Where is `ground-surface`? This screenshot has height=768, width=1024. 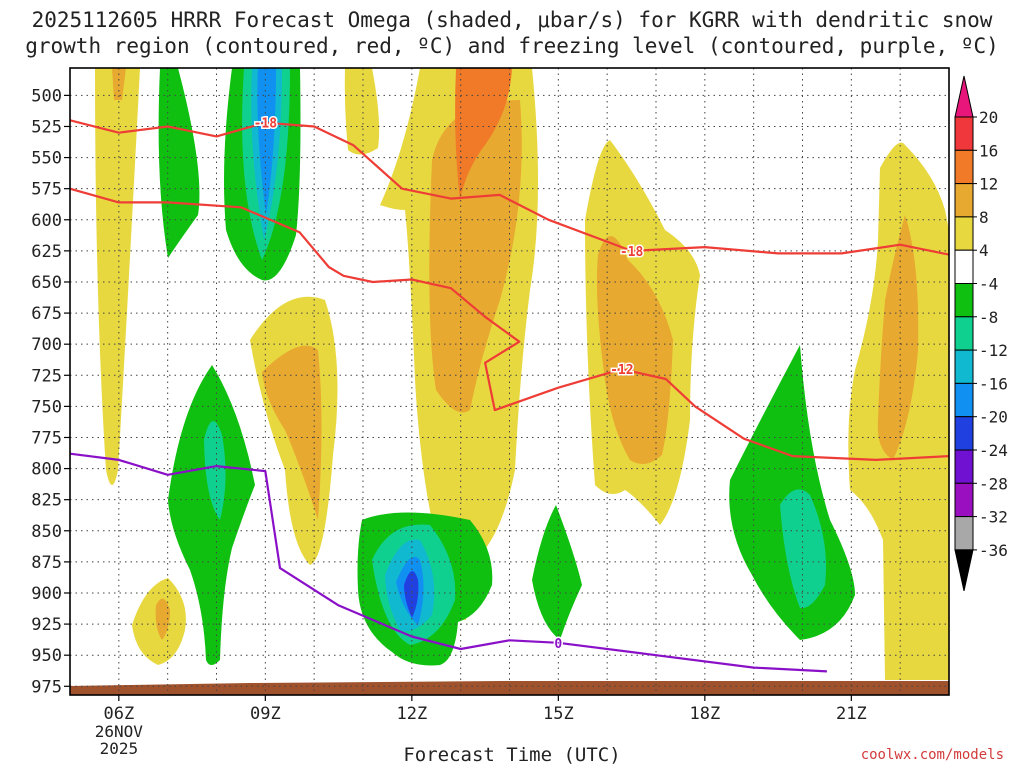 ground-surface is located at coordinates (509, 688).